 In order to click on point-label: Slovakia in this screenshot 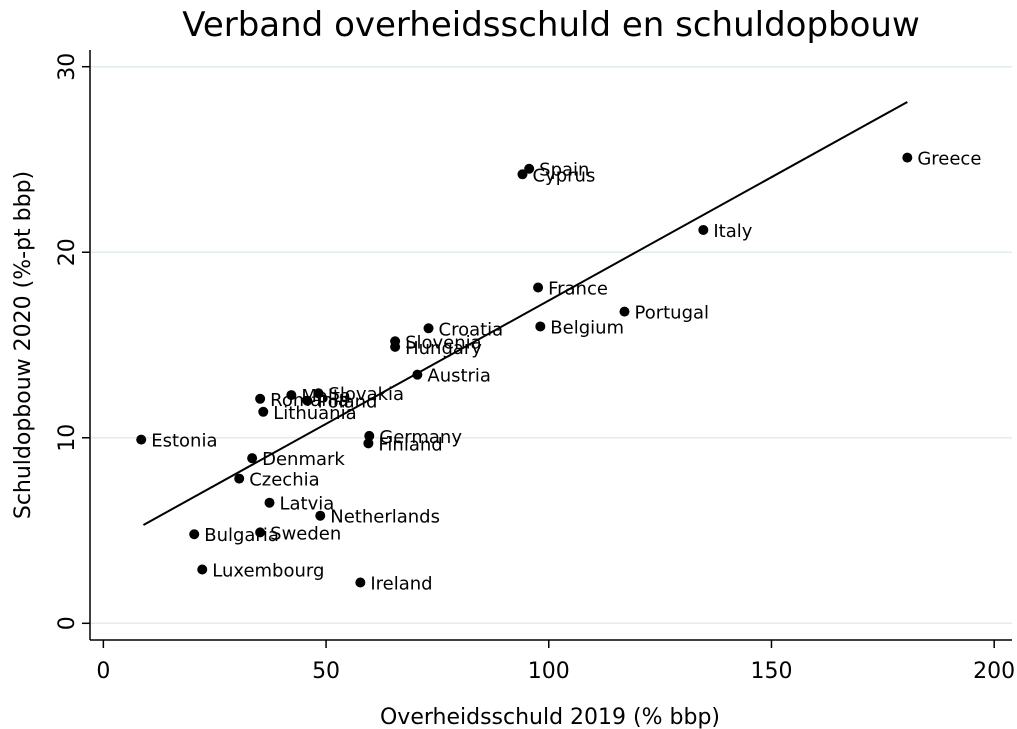, I will do `click(366, 394)`.